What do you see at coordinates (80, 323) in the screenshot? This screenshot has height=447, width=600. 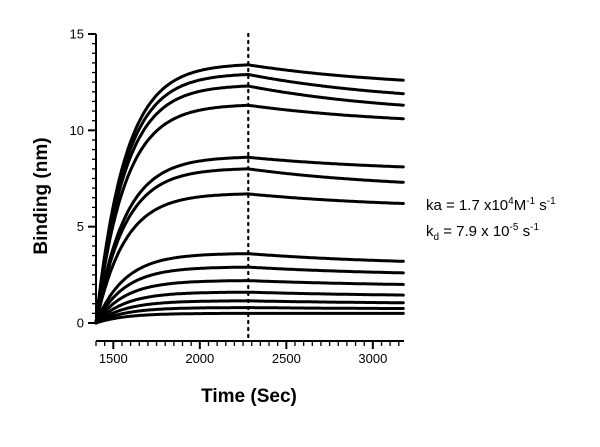 I see `y-tick-label: 0` at bounding box center [80, 323].